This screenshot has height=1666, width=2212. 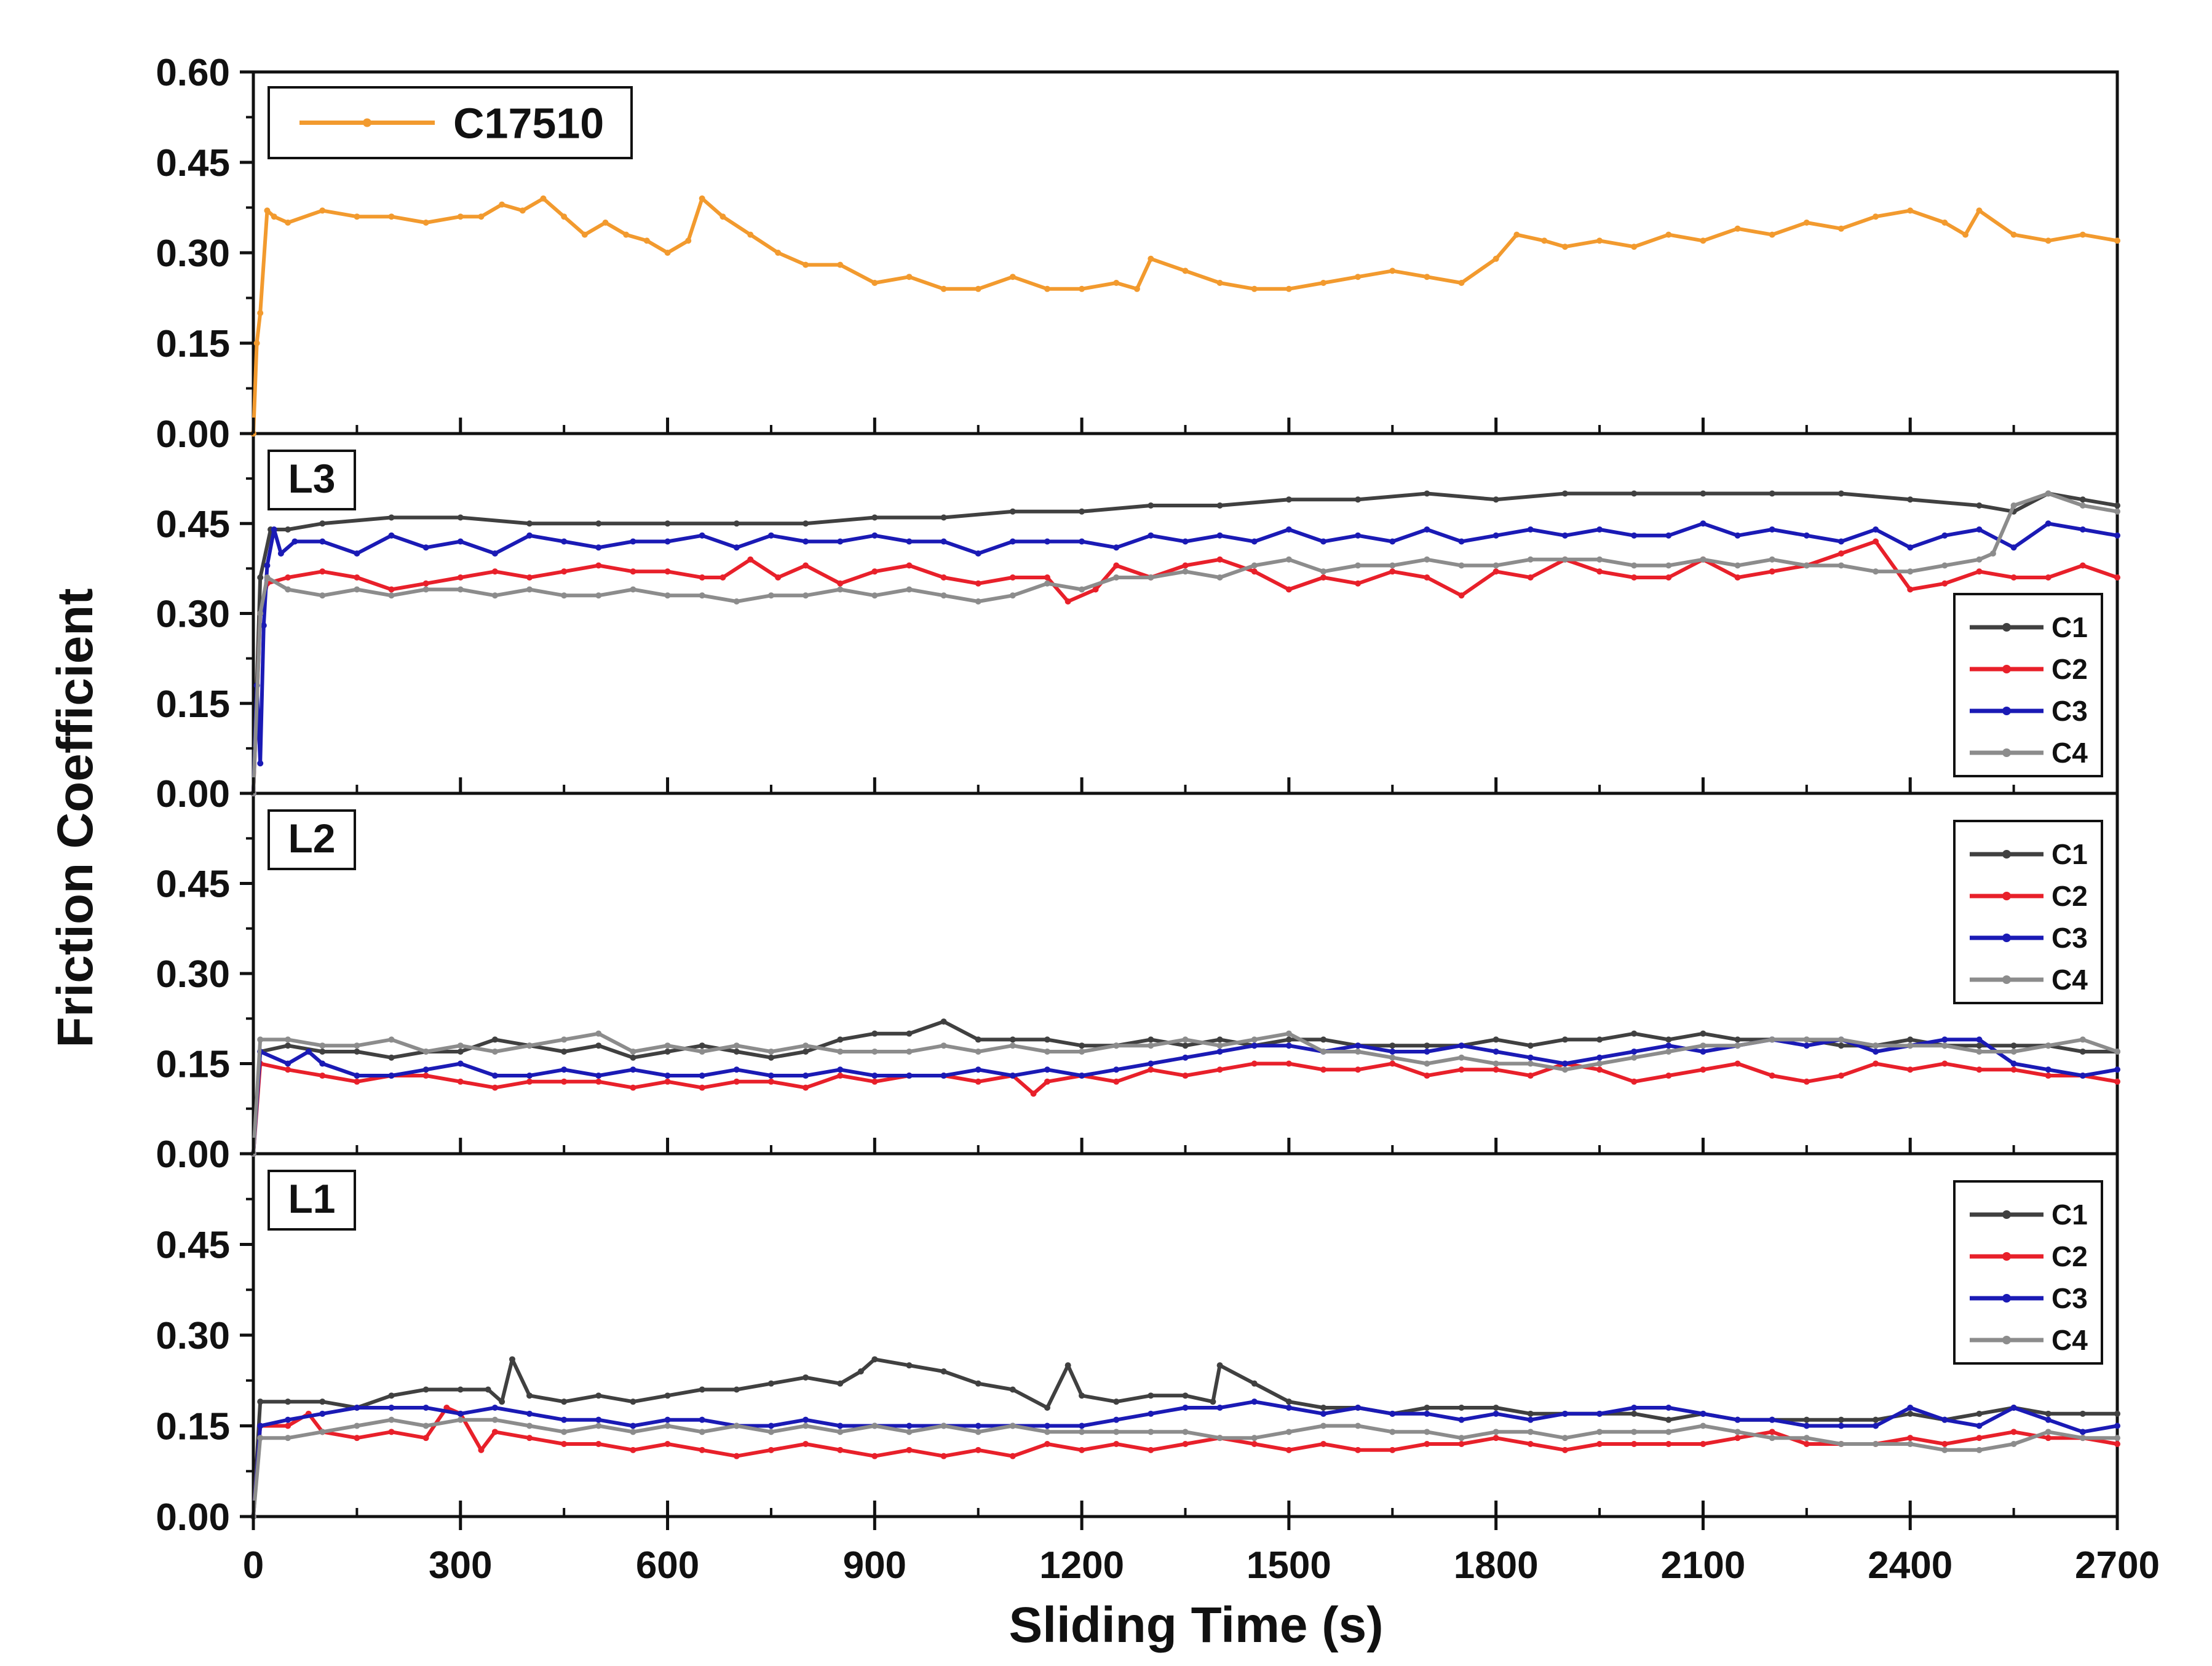 What do you see at coordinates (1185, 1092) in the screenshot?
I see `panel-l2-series-c4` at bounding box center [1185, 1092].